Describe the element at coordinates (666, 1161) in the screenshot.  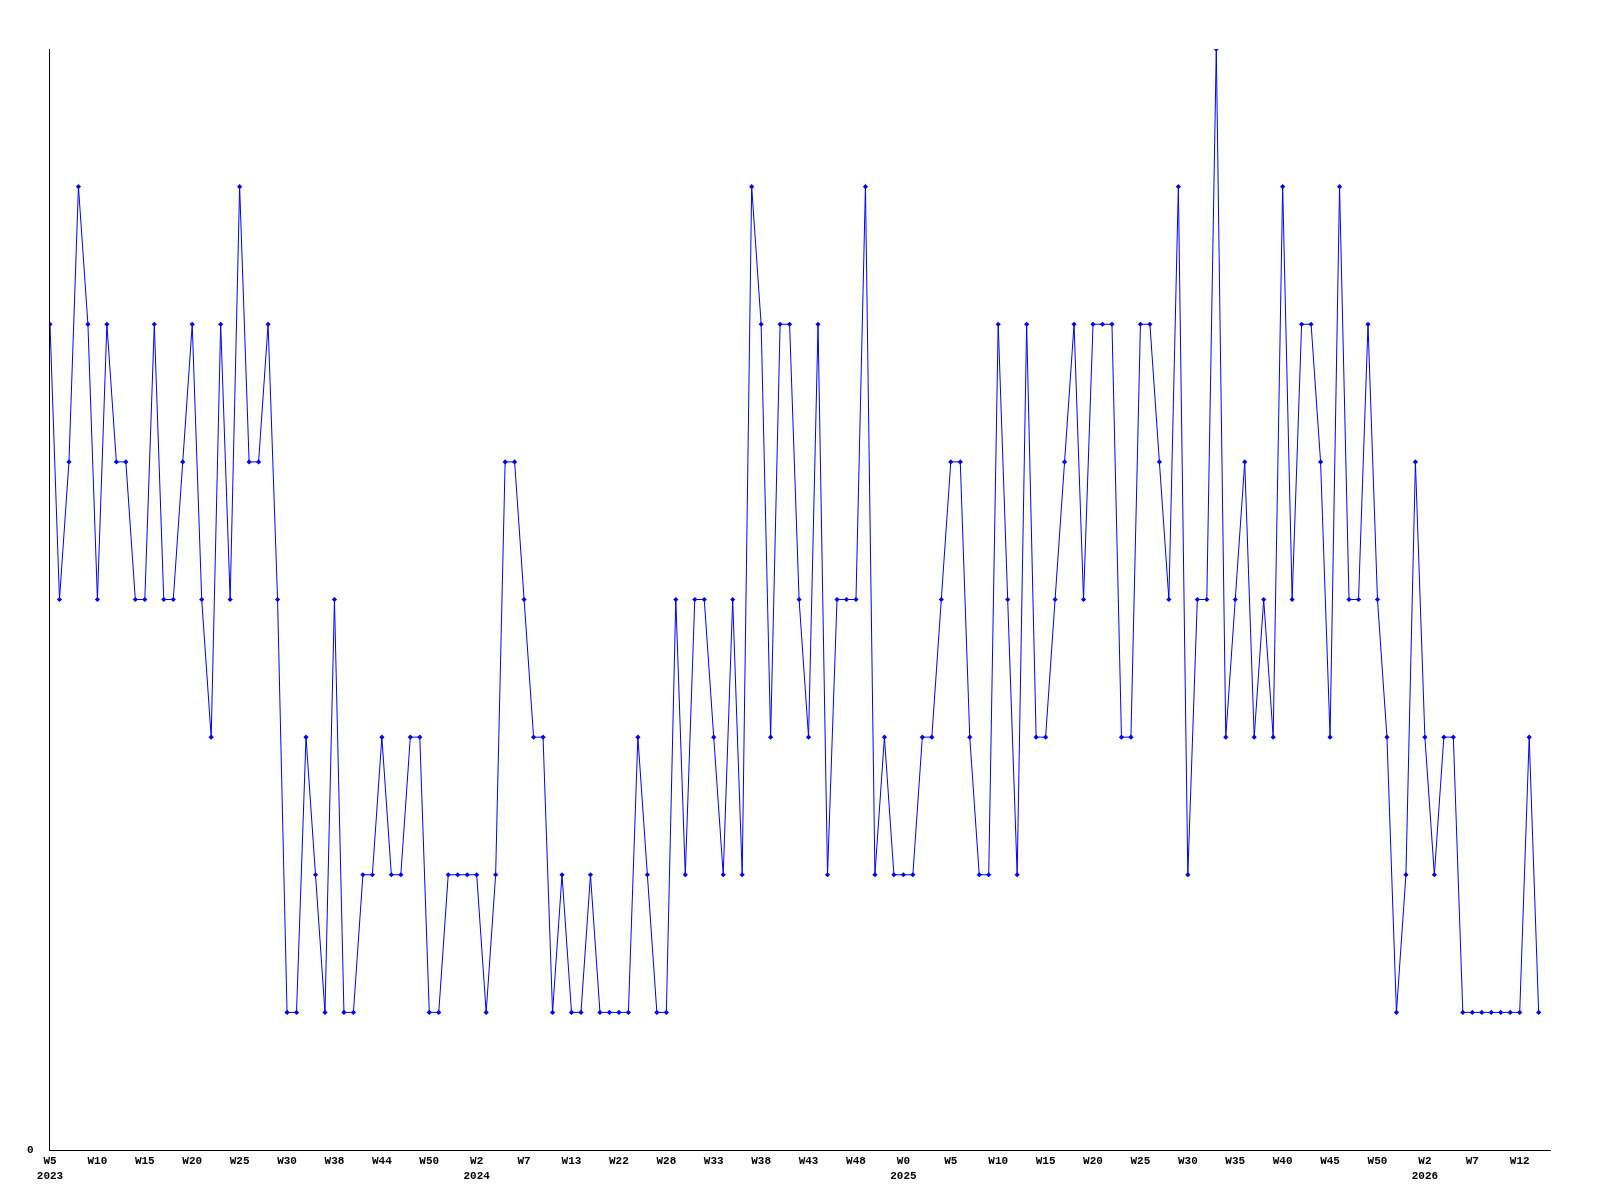
I see `x-tick-label: W28` at that location.